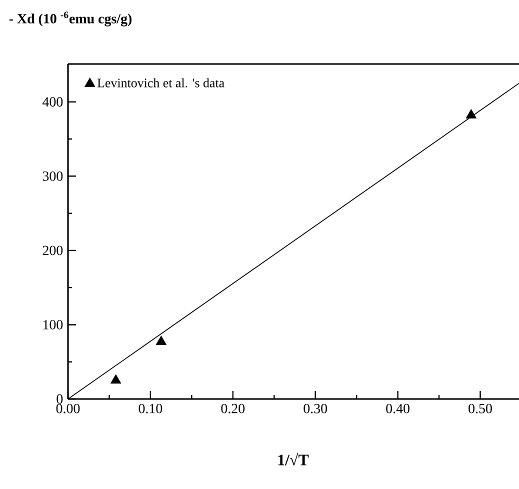  I want to click on x-tick-label: 0.50, so click(480, 409).